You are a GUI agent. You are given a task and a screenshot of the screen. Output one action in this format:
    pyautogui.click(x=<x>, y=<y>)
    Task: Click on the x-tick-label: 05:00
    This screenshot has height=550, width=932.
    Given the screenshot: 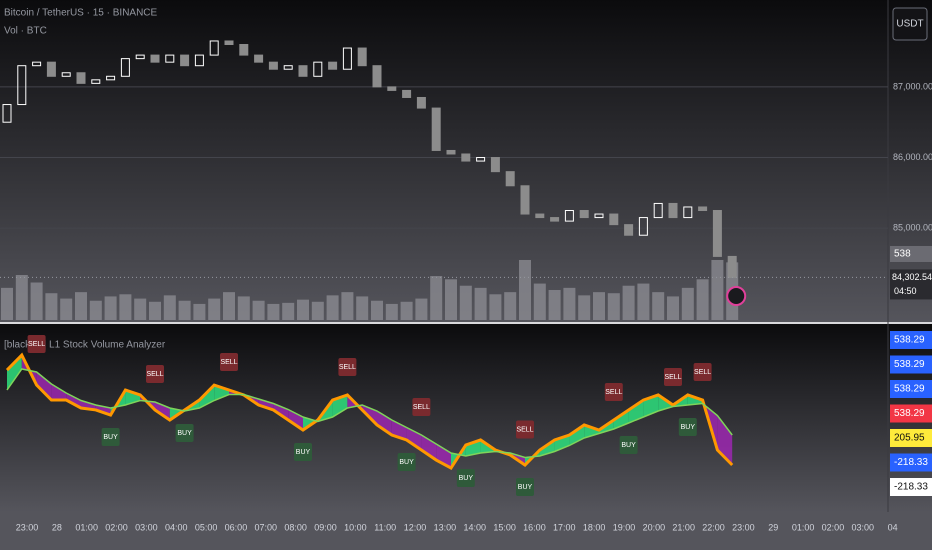 What is the action you would take?
    pyautogui.click(x=206, y=527)
    